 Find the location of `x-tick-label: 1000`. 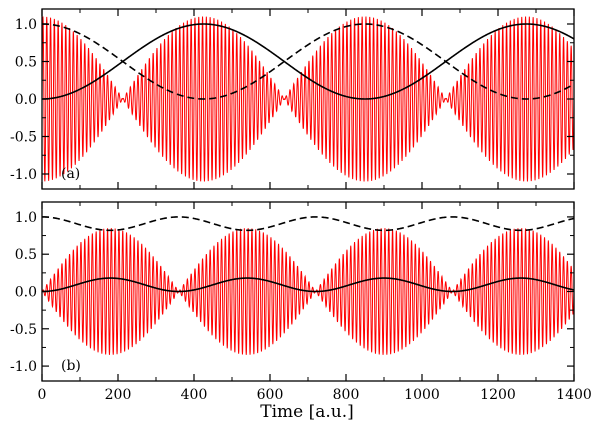

x-tick-label: 1000 is located at coordinates (422, 395).